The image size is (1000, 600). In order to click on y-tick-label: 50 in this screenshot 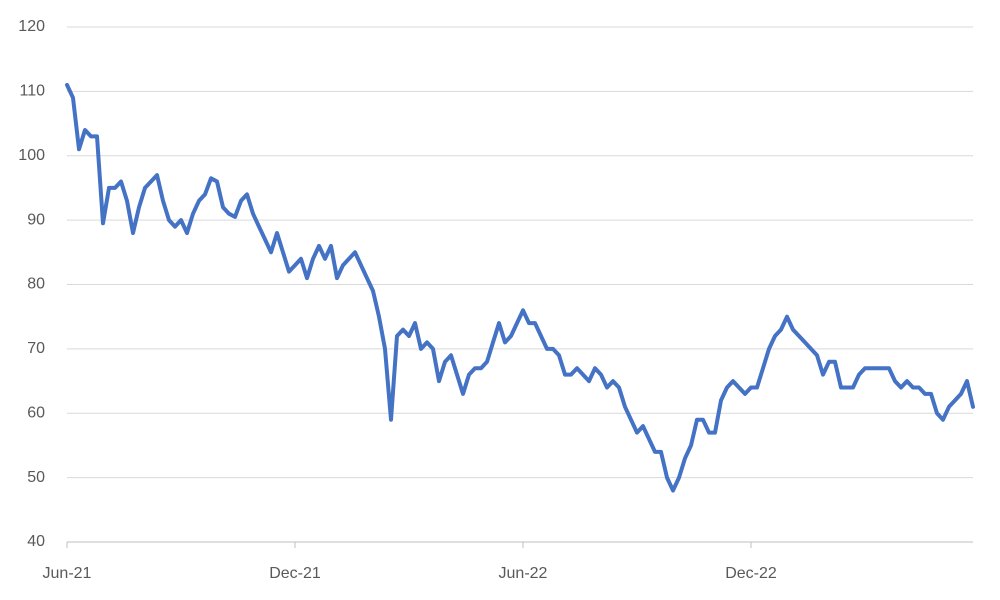, I will do `click(36, 477)`.